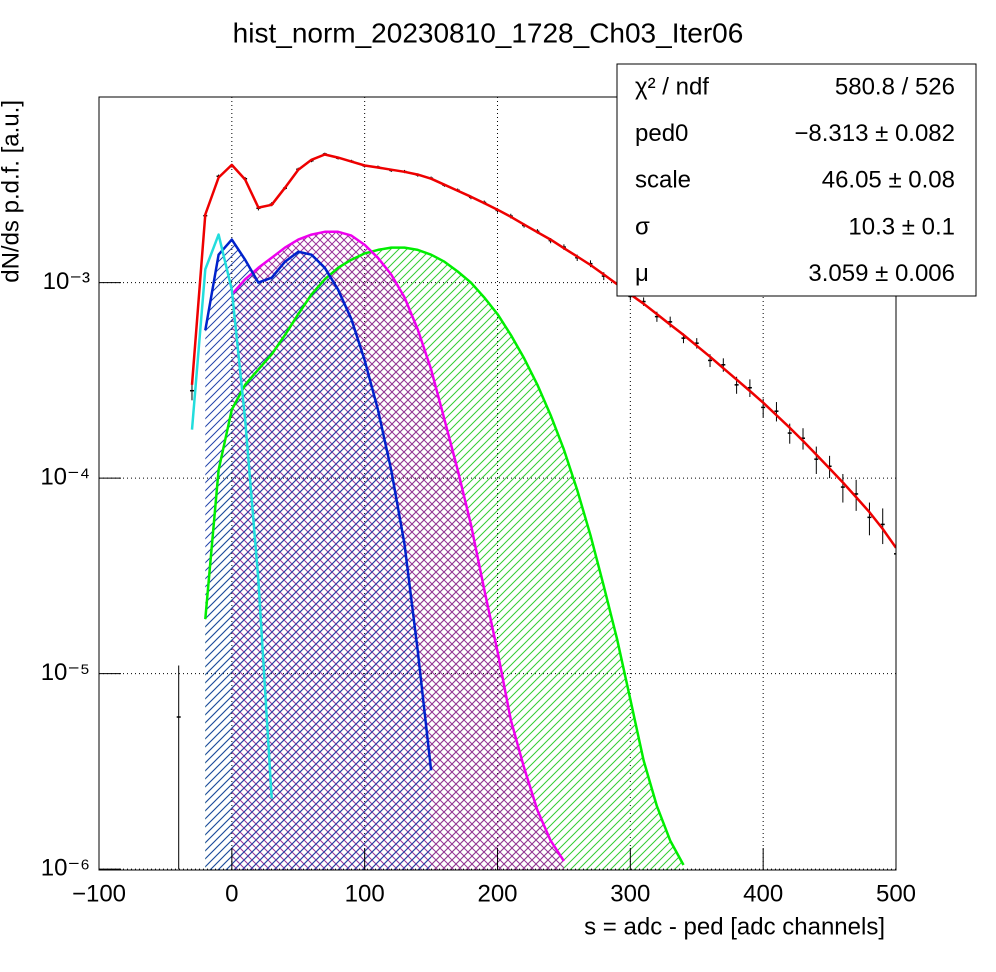 This screenshot has height=972, width=996. Describe the element at coordinates (663, 180) in the screenshot. I see `stats-name: scale` at that location.